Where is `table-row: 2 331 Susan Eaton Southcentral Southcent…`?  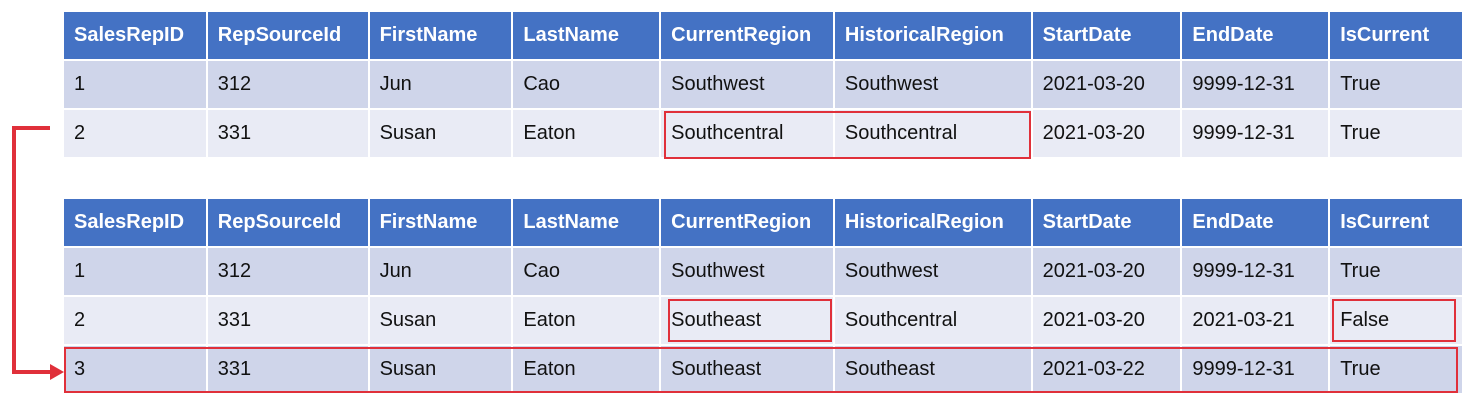
table-row: 2 331 Susan Eaton Southcentral Southcent… is located at coordinates (763, 133).